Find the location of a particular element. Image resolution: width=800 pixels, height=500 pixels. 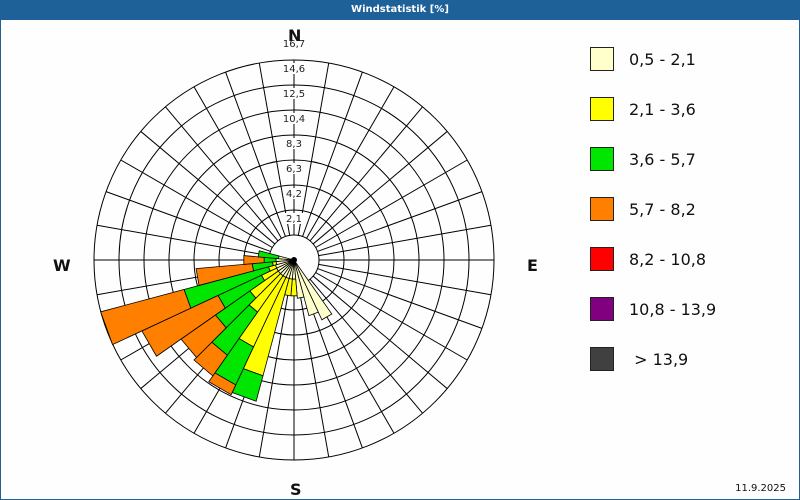

radial-tick-label: 4,2 is located at coordinates (294, 194).